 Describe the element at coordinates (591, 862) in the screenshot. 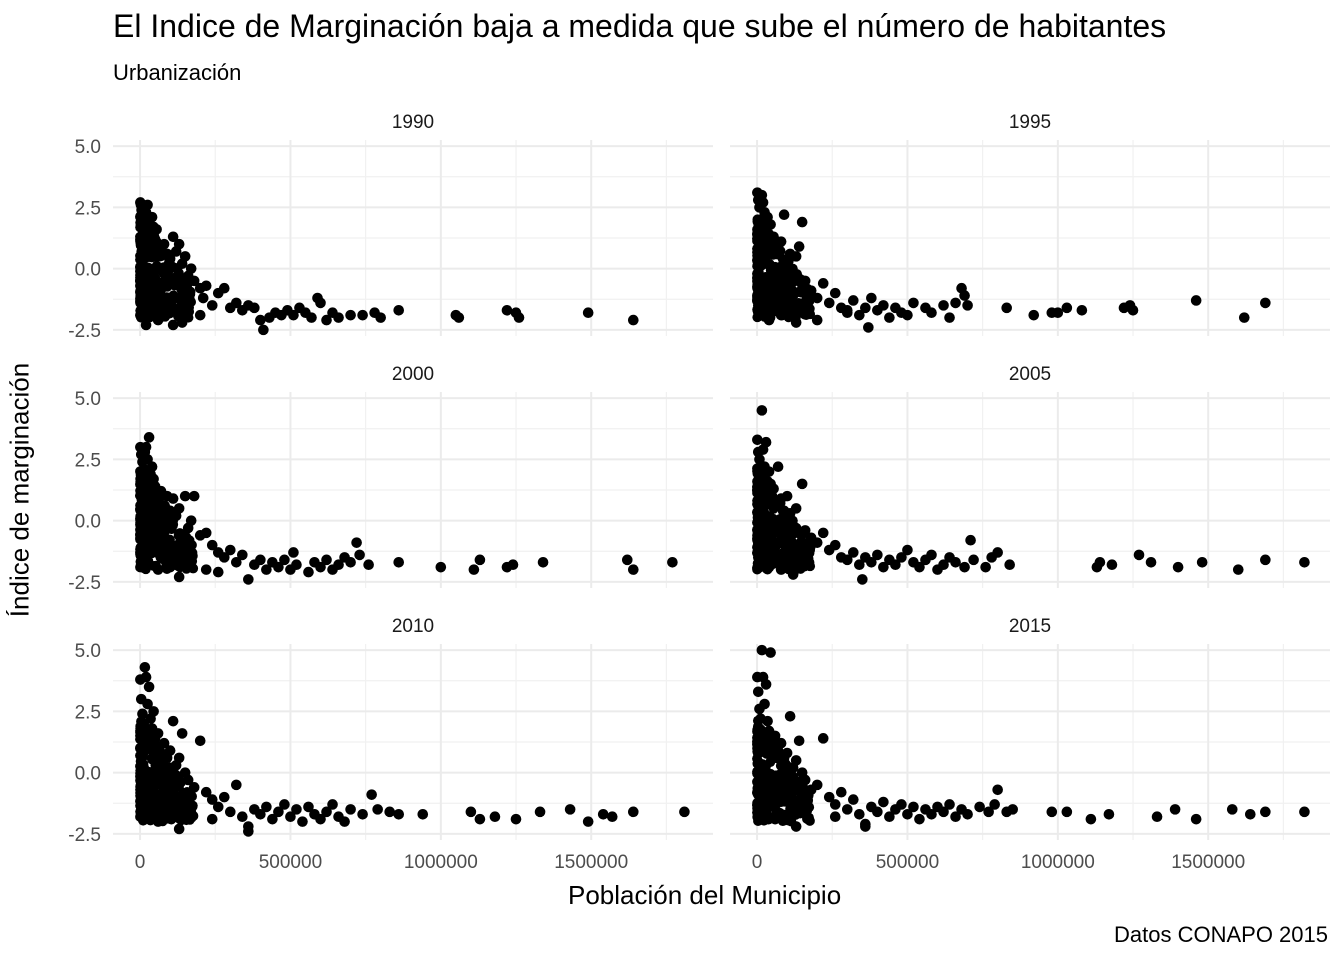

I see `x-tick-label: 1500000` at that location.